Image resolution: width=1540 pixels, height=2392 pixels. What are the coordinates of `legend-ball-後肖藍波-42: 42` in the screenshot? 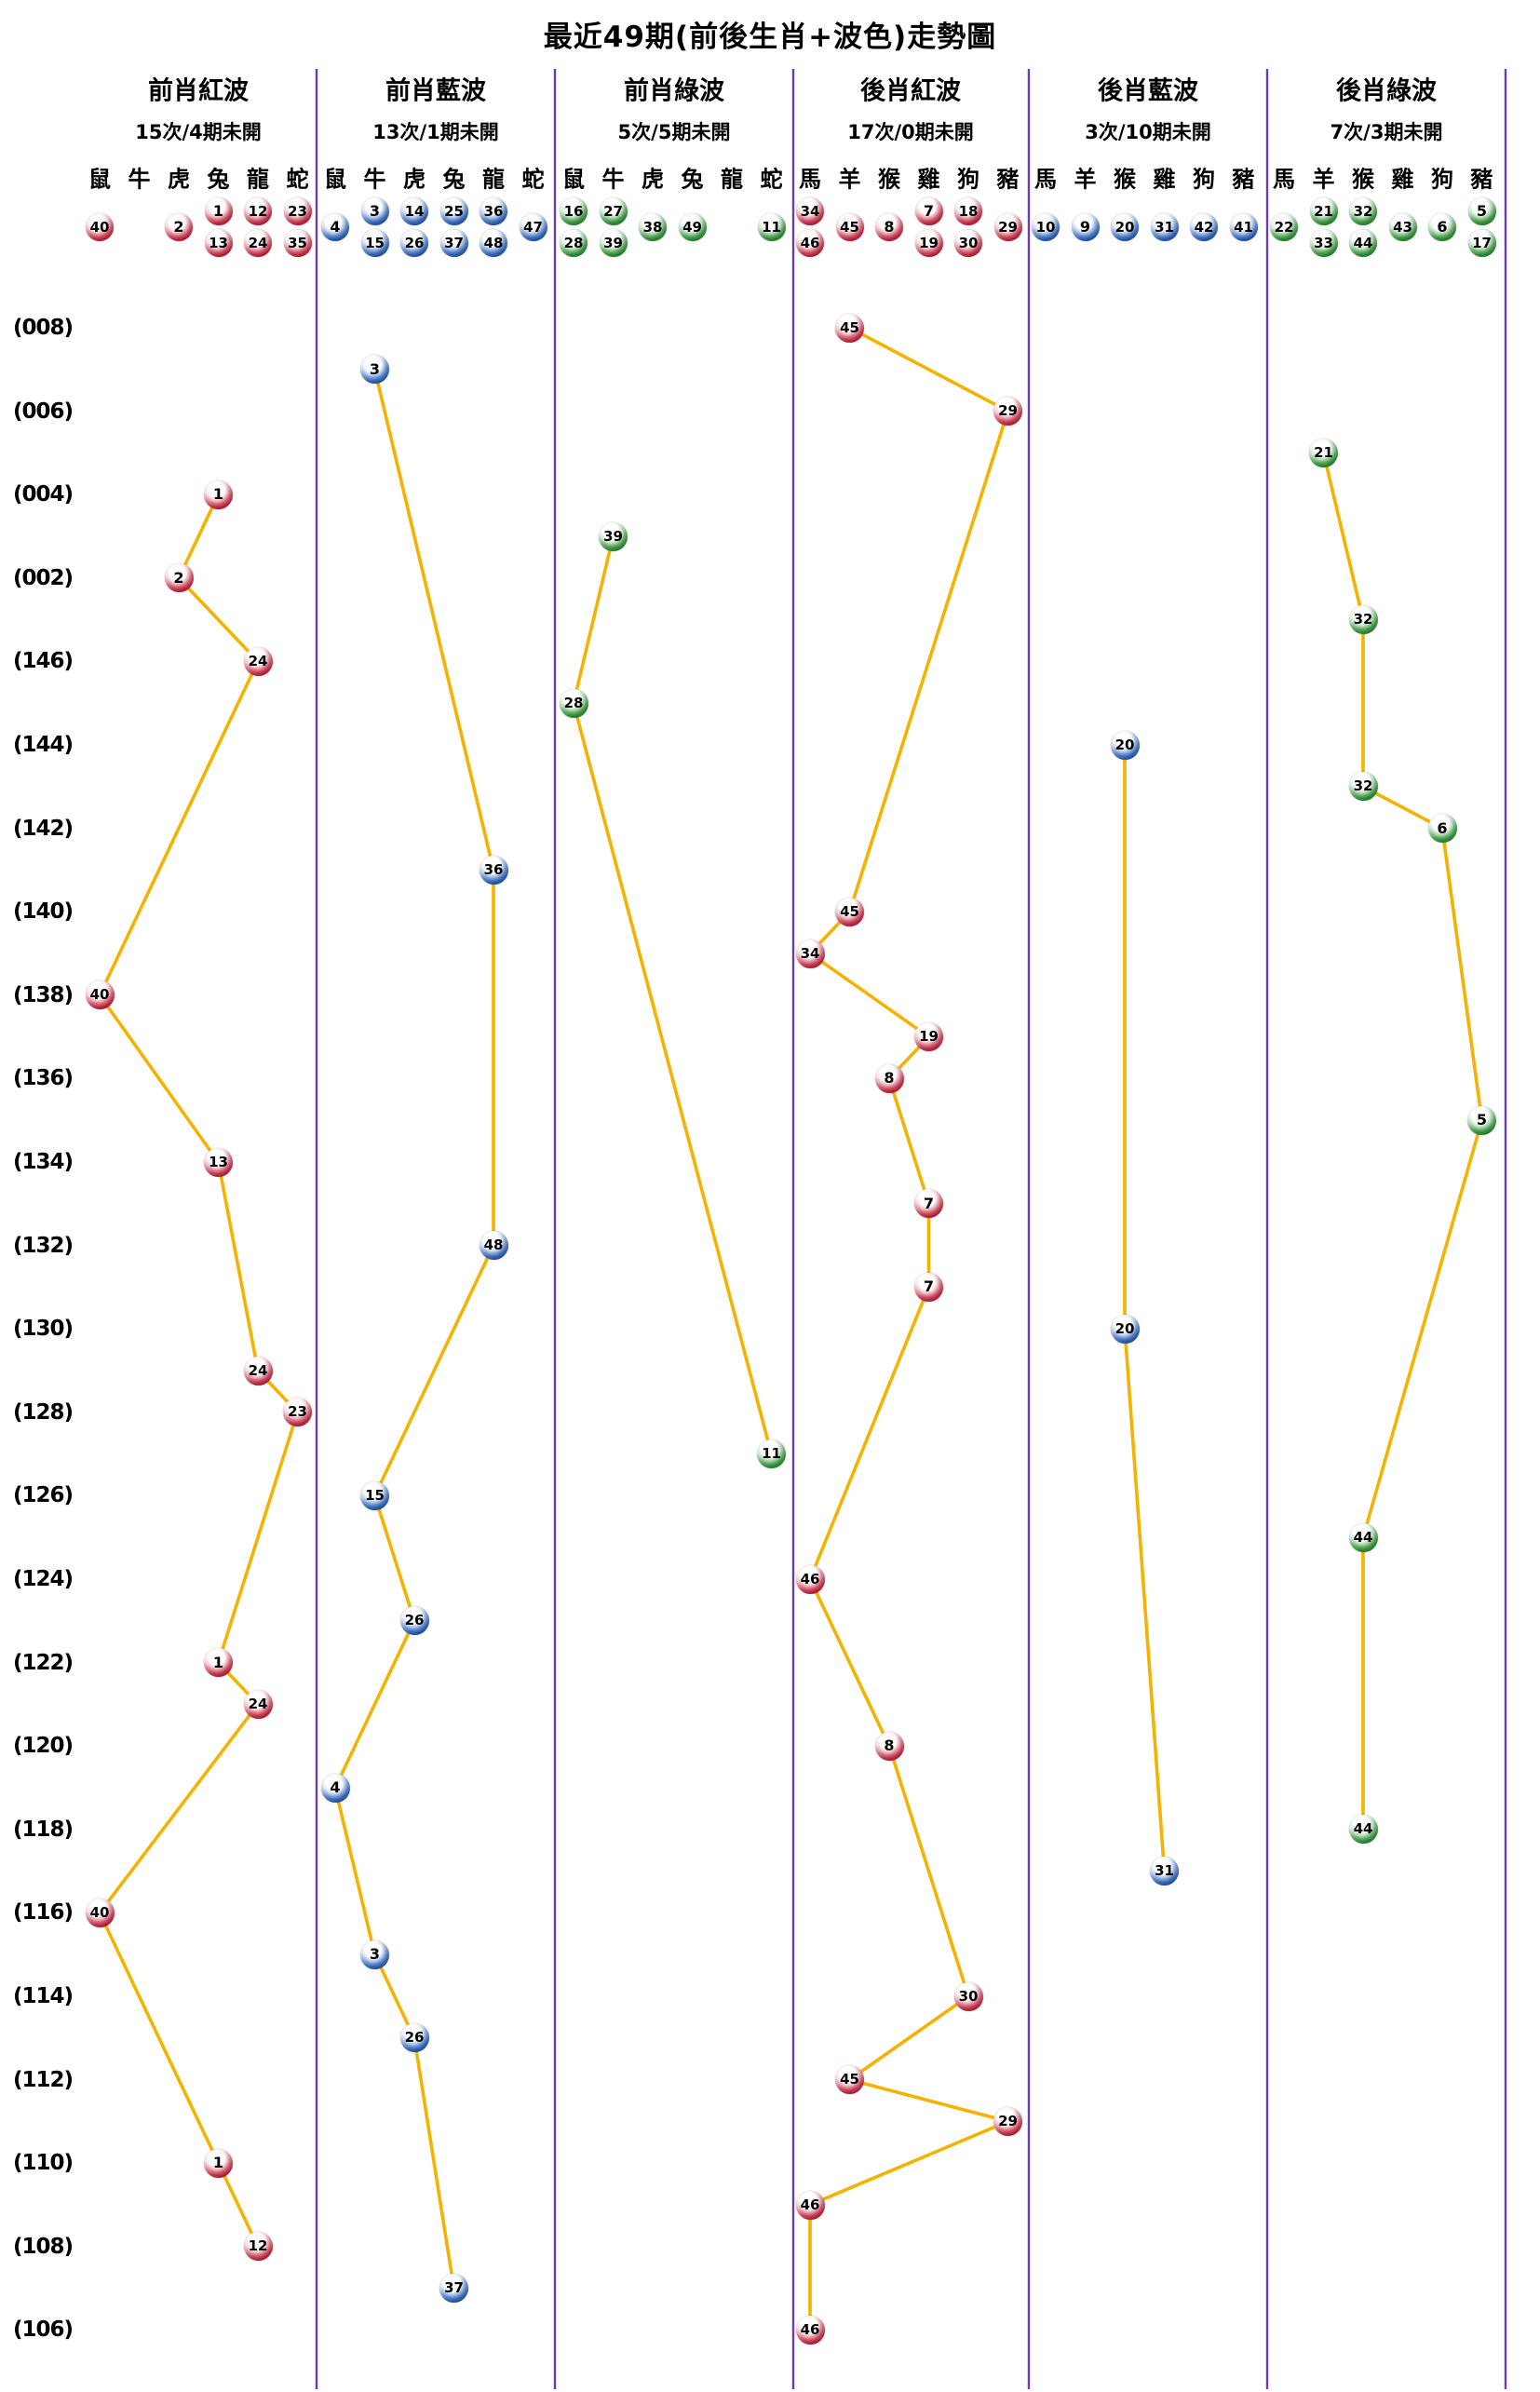 It's located at (1204, 227).